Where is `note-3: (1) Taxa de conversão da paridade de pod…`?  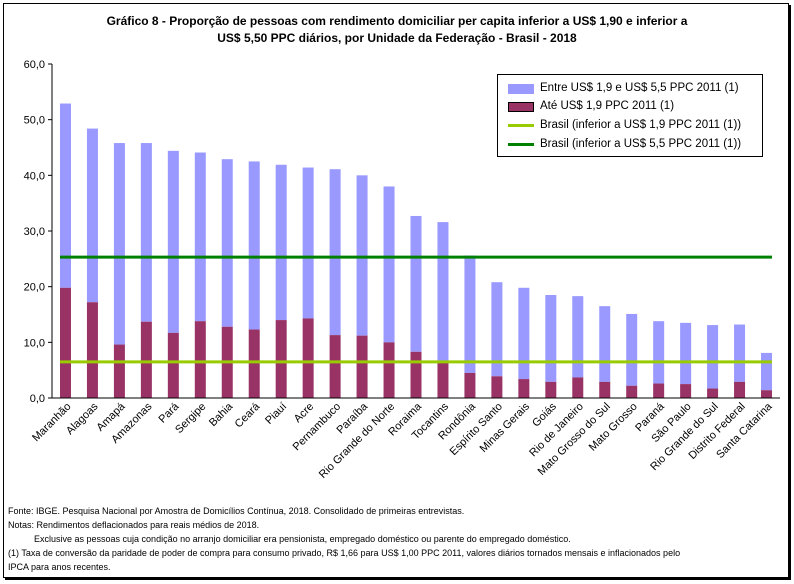
note-3: (1) Taxa de conversão da paridade de pod… is located at coordinates (344, 553).